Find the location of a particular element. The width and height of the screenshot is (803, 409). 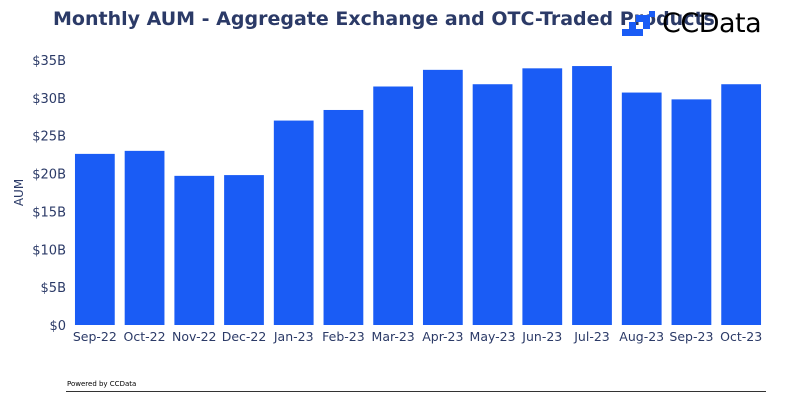

x-tick-label: May-23 is located at coordinates (493, 336).